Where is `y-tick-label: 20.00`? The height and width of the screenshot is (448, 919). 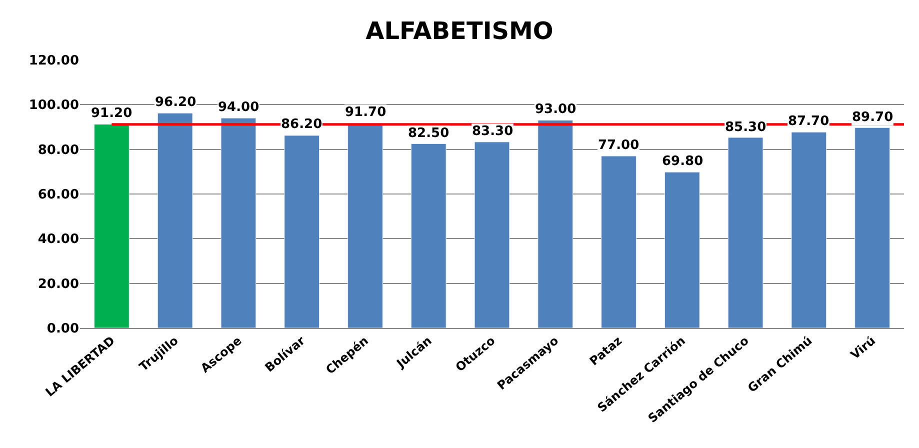 y-tick-label: 20.00 is located at coordinates (58, 284).